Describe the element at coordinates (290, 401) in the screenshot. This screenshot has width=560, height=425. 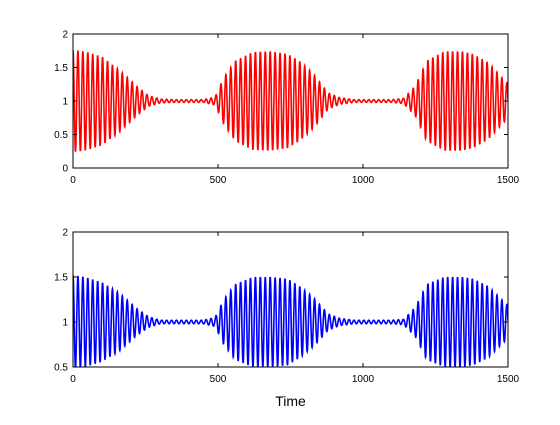
I see `x-axis-label: Time` at that location.